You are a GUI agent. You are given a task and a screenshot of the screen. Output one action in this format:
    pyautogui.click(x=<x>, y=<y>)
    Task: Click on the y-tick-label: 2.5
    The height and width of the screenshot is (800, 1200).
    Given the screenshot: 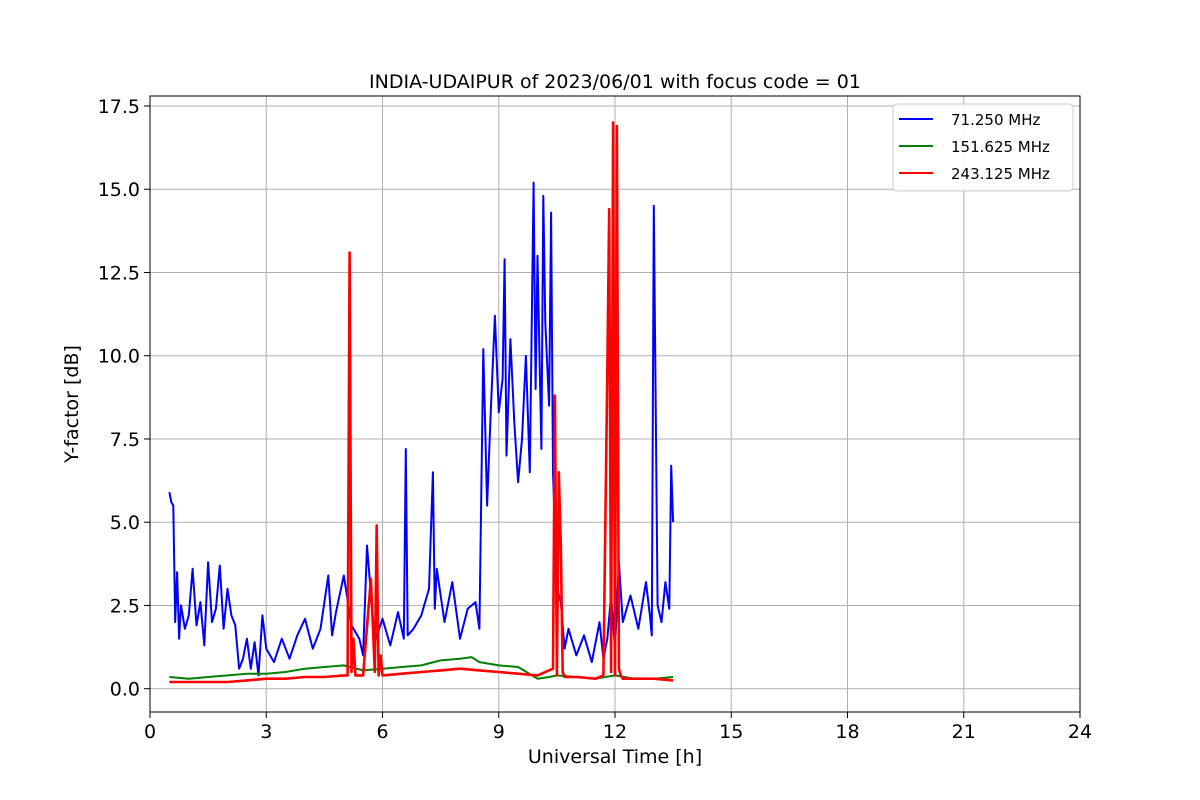 What is the action you would take?
    pyautogui.click(x=125, y=606)
    